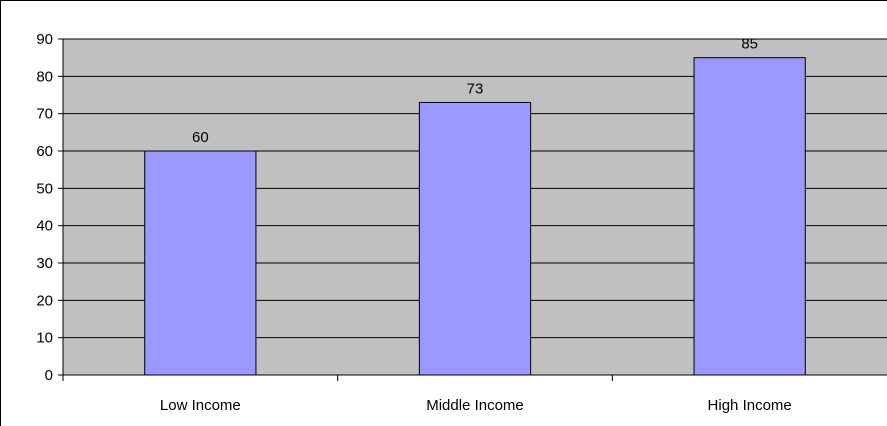 The image size is (887, 426). Describe the element at coordinates (749, 216) in the screenshot. I see `bar-high-income` at that location.